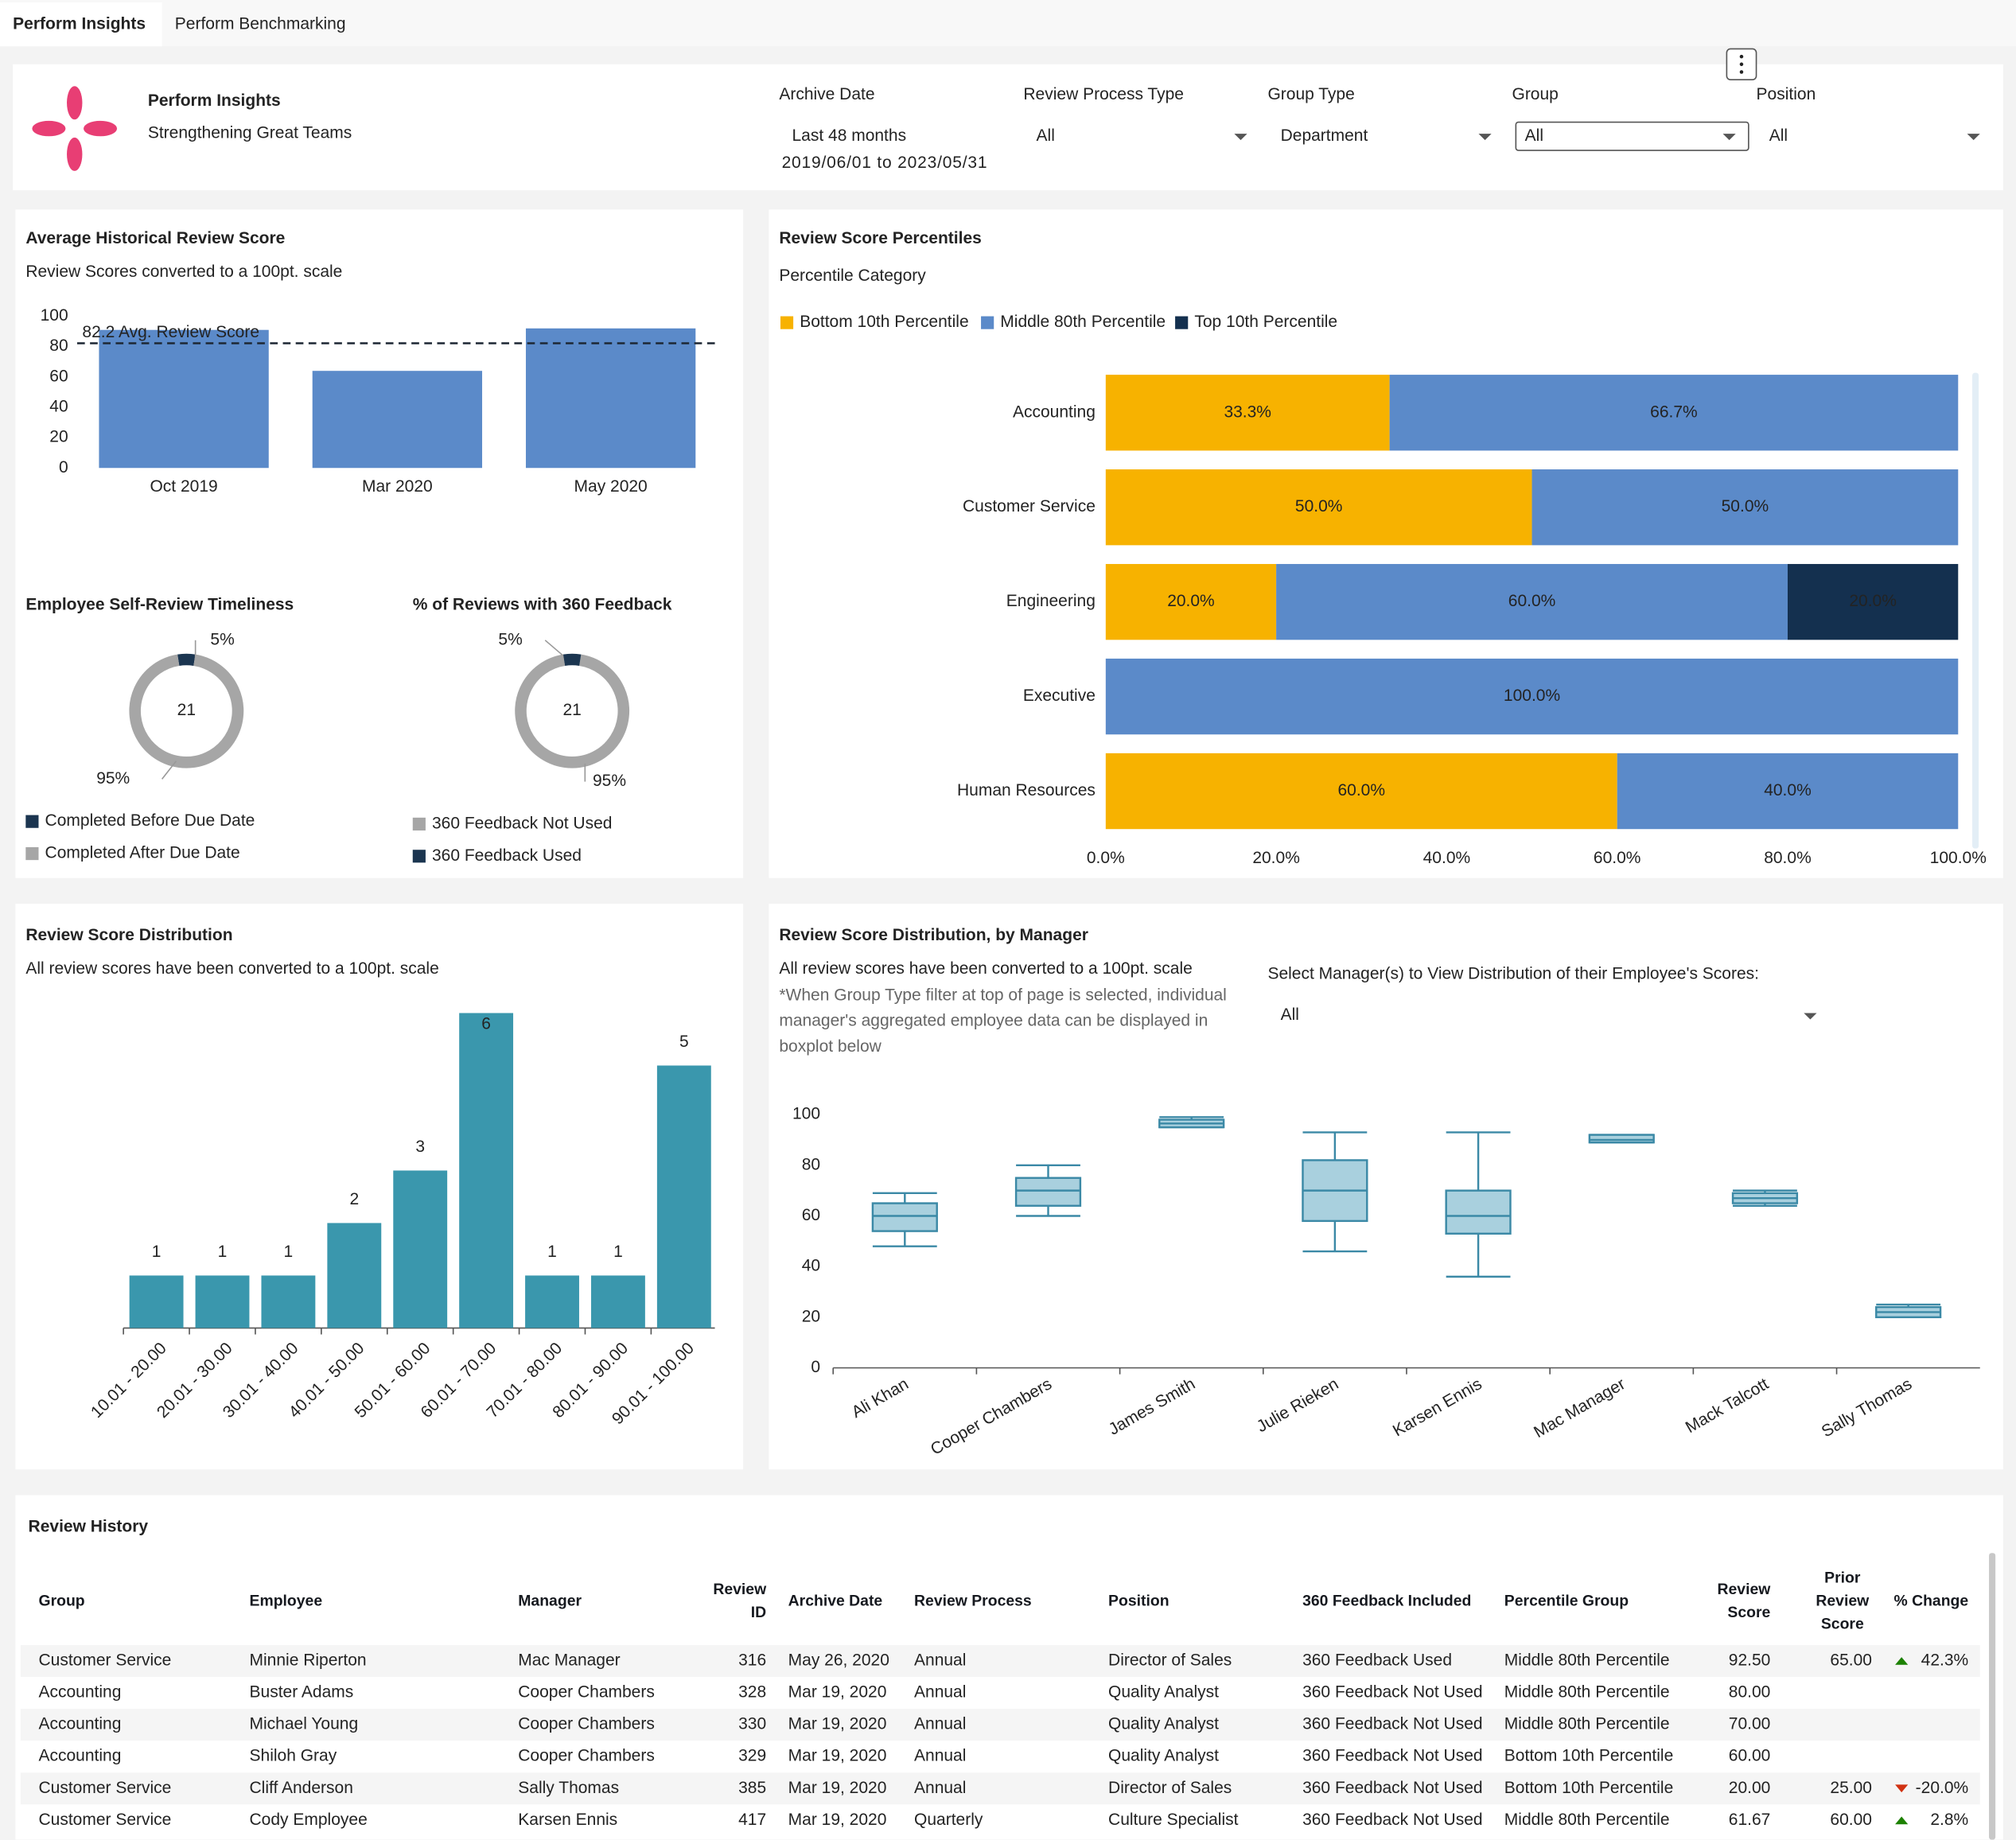 This screenshot has width=2016, height=1840. Describe the element at coordinates (1632, 136) in the screenshot. I see `dropdown-box` at that location.